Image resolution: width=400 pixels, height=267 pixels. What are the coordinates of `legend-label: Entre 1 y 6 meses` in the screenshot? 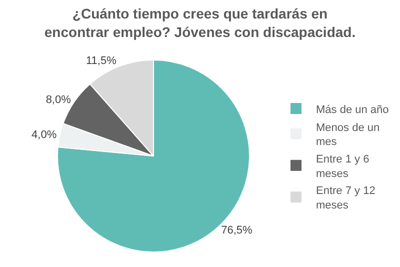 It's located at (343, 167).